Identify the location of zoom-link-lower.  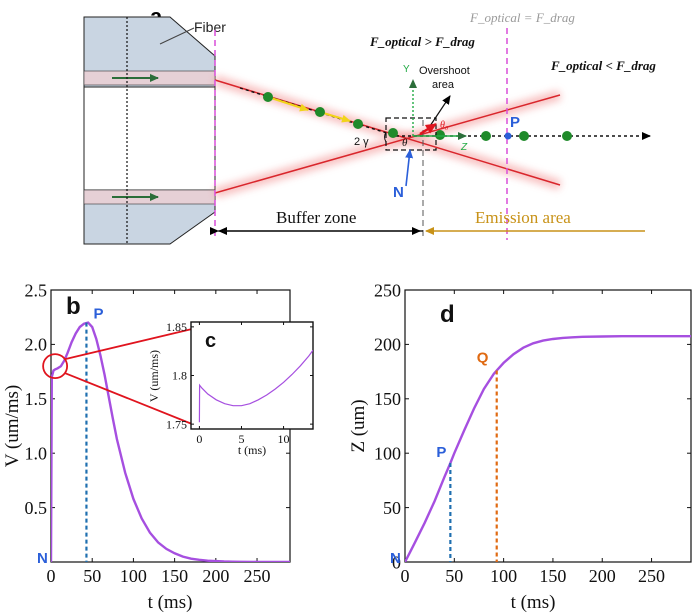
(128, 398).